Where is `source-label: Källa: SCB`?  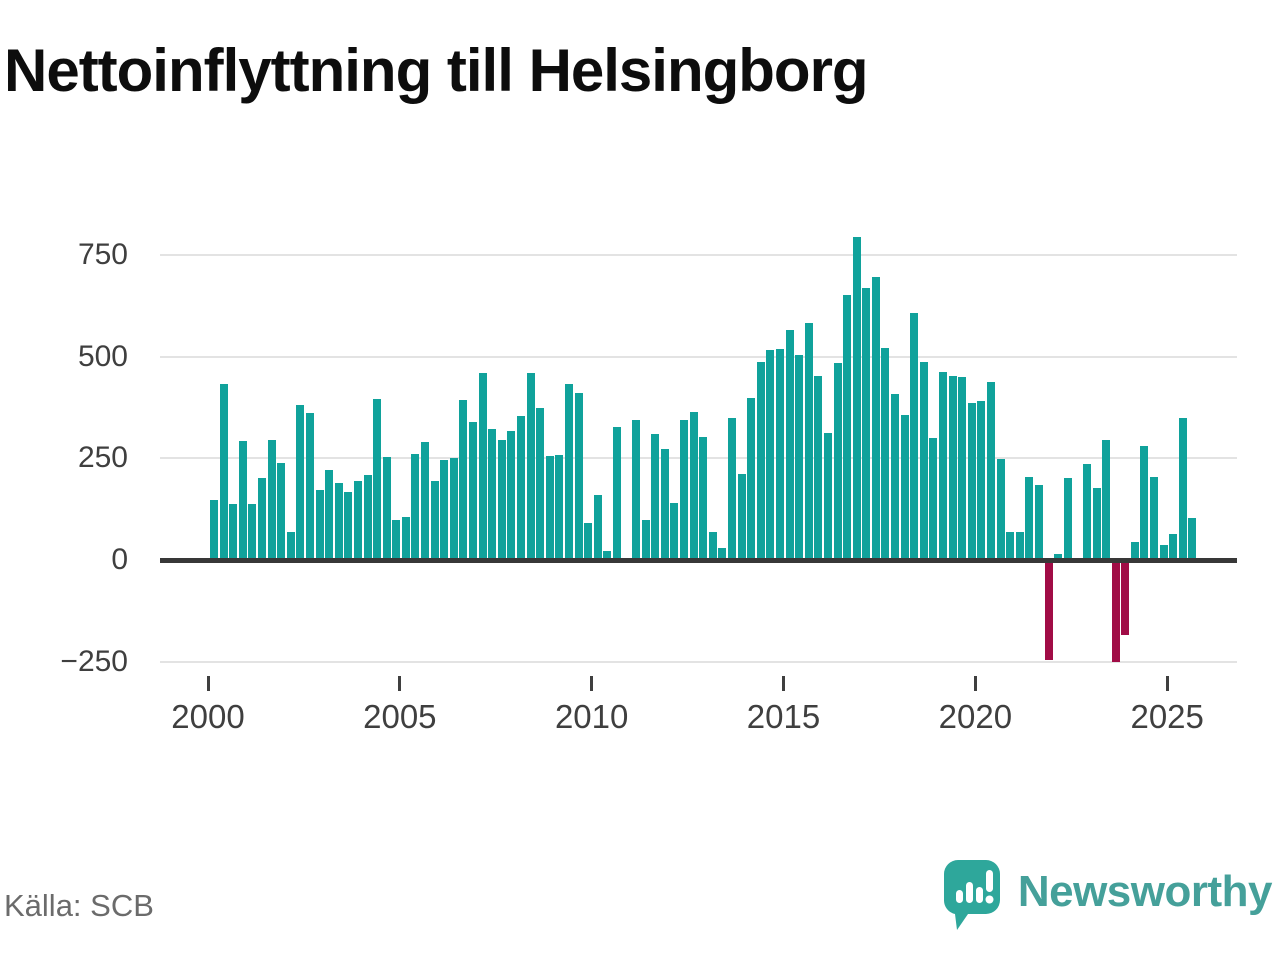
source-label: Källa: SCB is located at coordinates (79, 905).